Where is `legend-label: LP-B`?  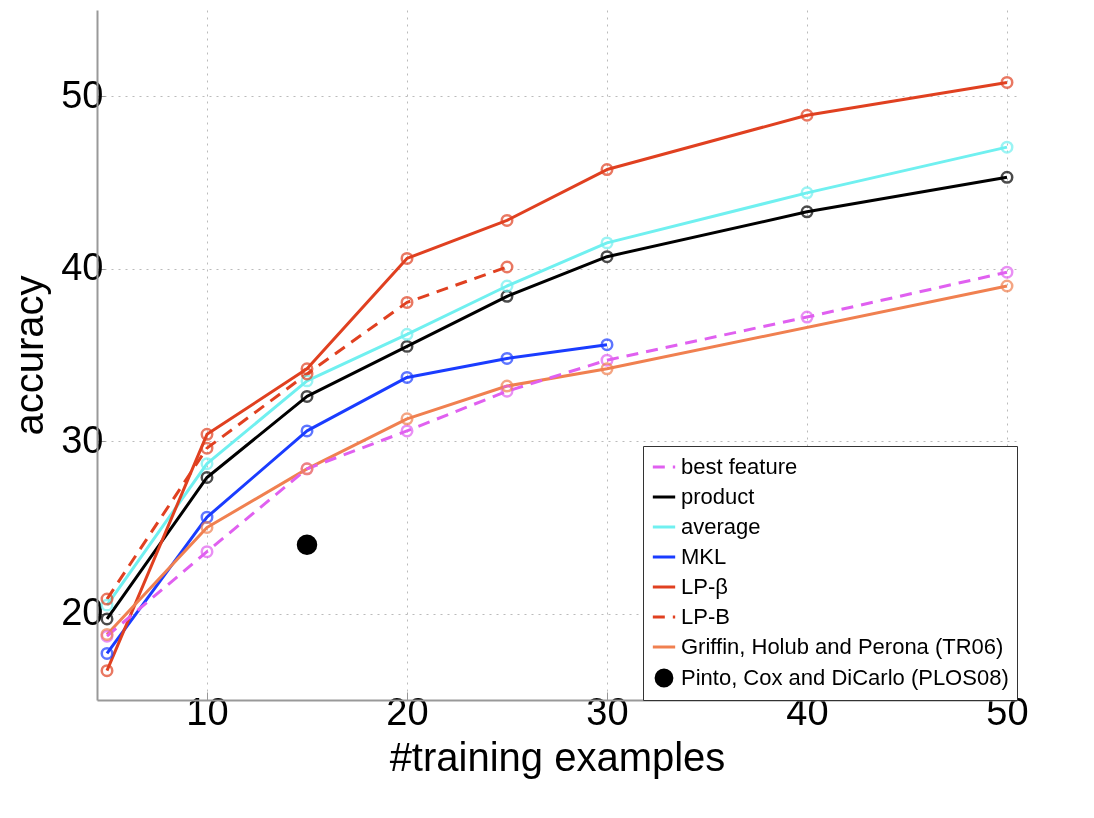
legend-label: LP-B is located at coordinates (705, 616).